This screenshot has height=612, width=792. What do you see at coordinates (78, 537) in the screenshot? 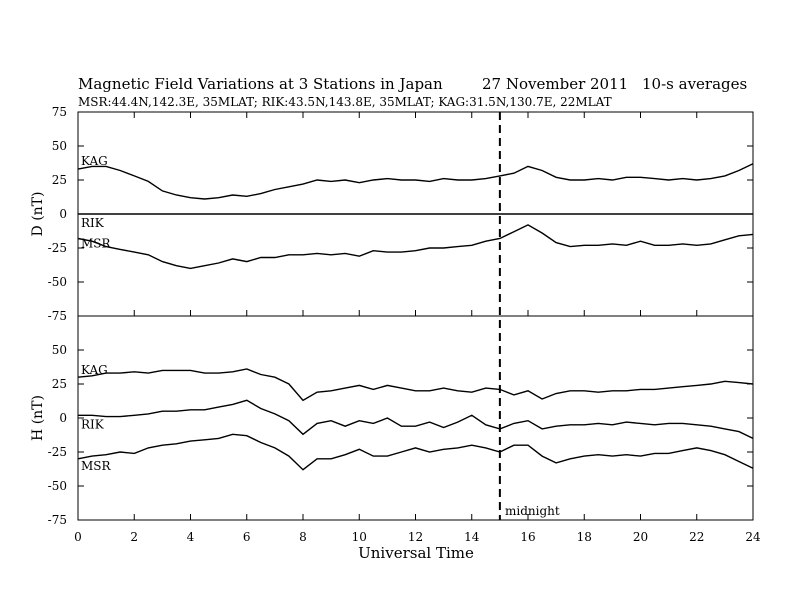
I see `x-tick-label: 0` at bounding box center [78, 537].